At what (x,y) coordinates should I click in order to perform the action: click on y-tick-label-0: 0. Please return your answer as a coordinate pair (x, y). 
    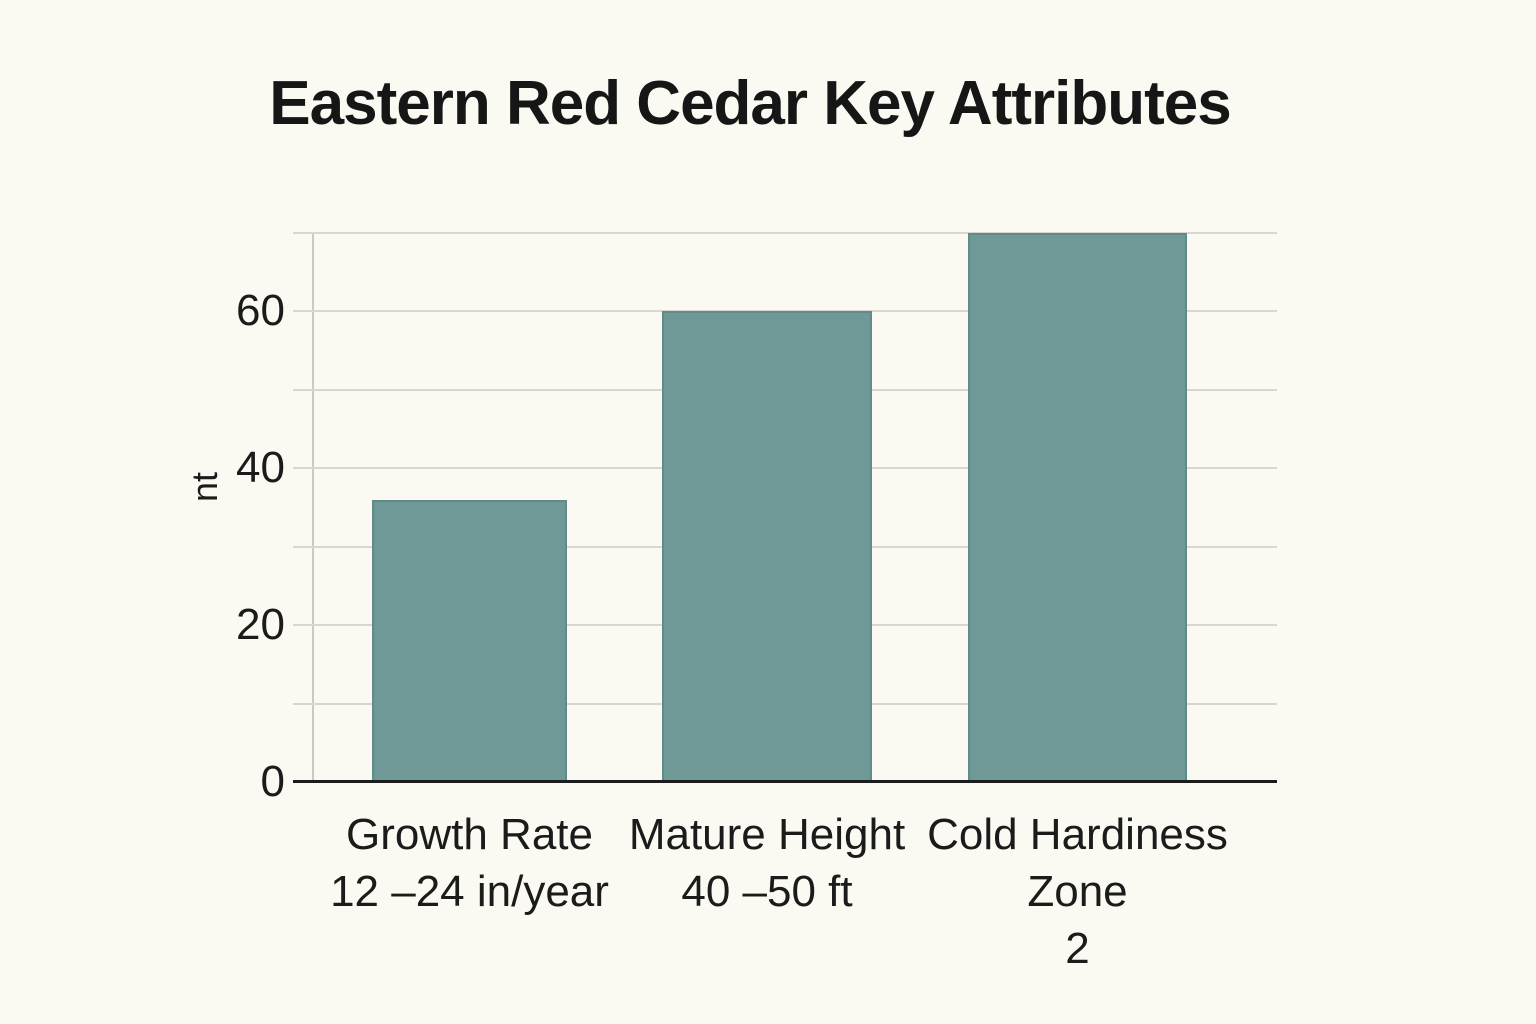
    Looking at the image, I should click on (272, 781).